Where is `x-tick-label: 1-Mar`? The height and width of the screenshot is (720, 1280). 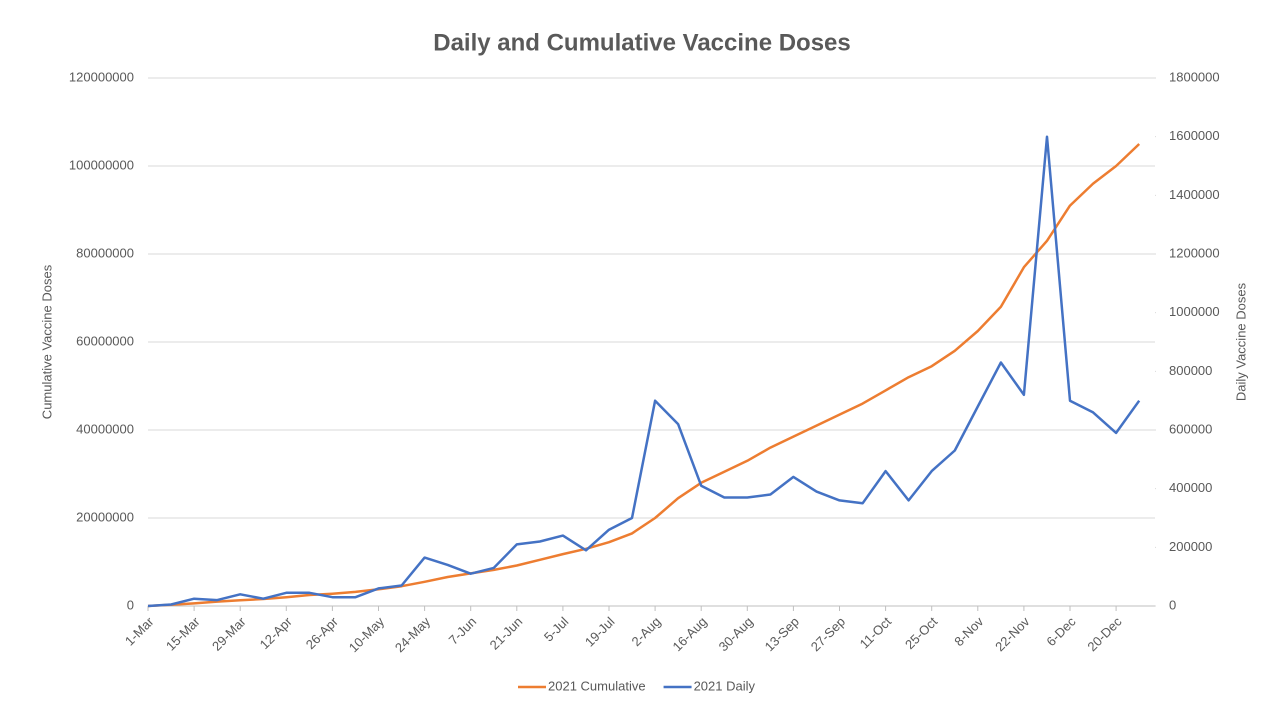
x-tick-label: 1-Mar is located at coordinates (139, 630).